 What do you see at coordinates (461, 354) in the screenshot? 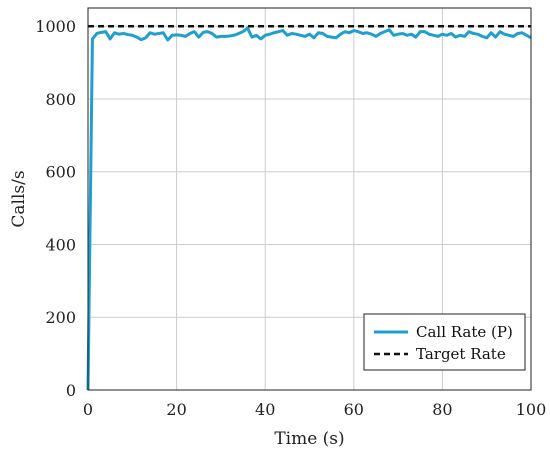
I see `legend-label: Target Rate` at bounding box center [461, 354].